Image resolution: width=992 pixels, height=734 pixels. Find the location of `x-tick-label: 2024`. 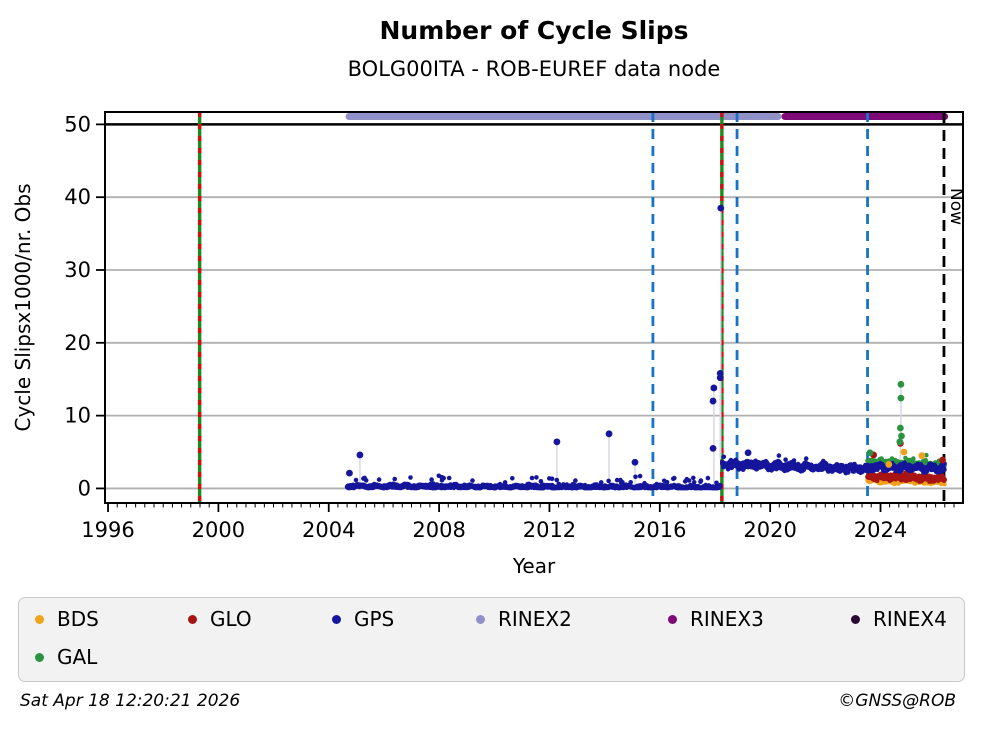

x-tick-label: 2024 is located at coordinates (880, 530).